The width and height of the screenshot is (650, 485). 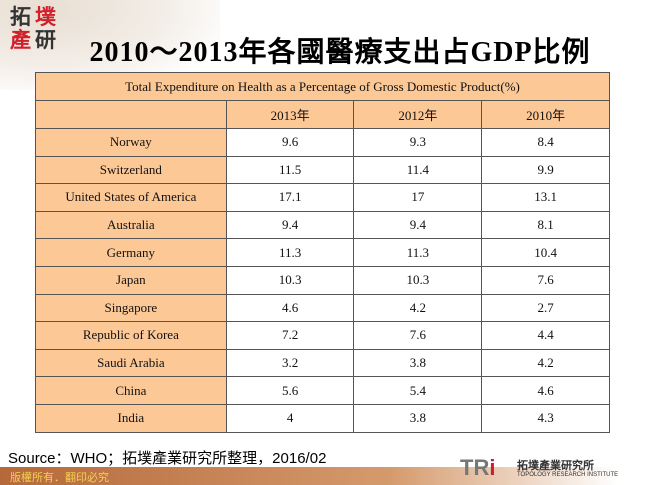 What do you see at coordinates (45, 17) in the screenshot?
I see `logo-char: 墣` at bounding box center [45, 17].